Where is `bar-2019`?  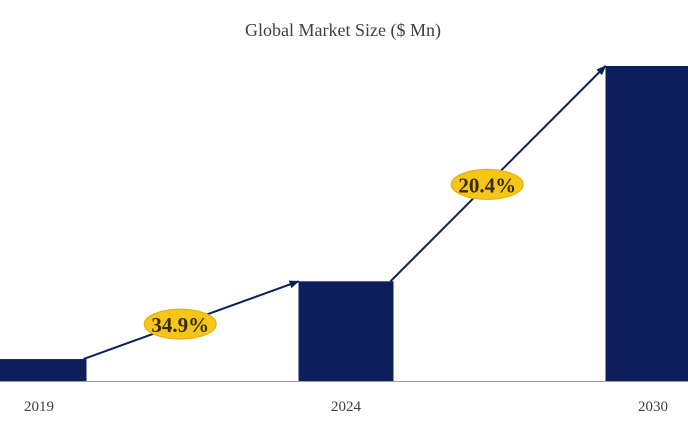
bar-2019 is located at coordinates (43, 370).